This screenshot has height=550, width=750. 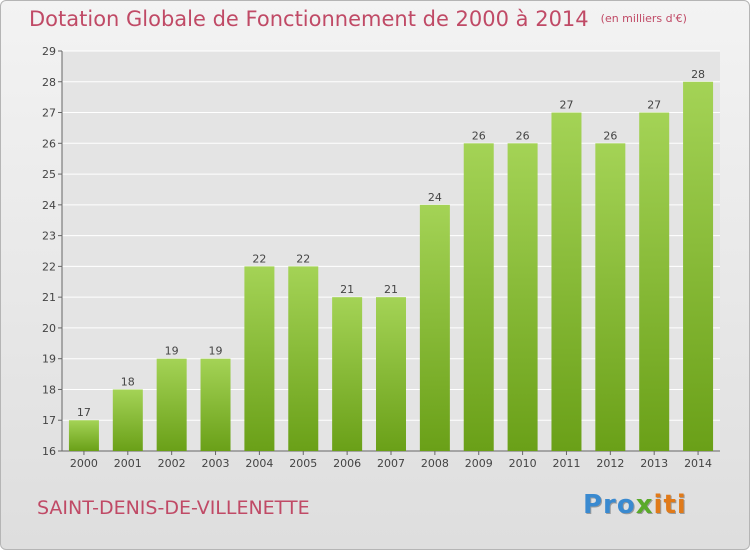 I want to click on y-tick-label: 27, so click(x=49, y=113).